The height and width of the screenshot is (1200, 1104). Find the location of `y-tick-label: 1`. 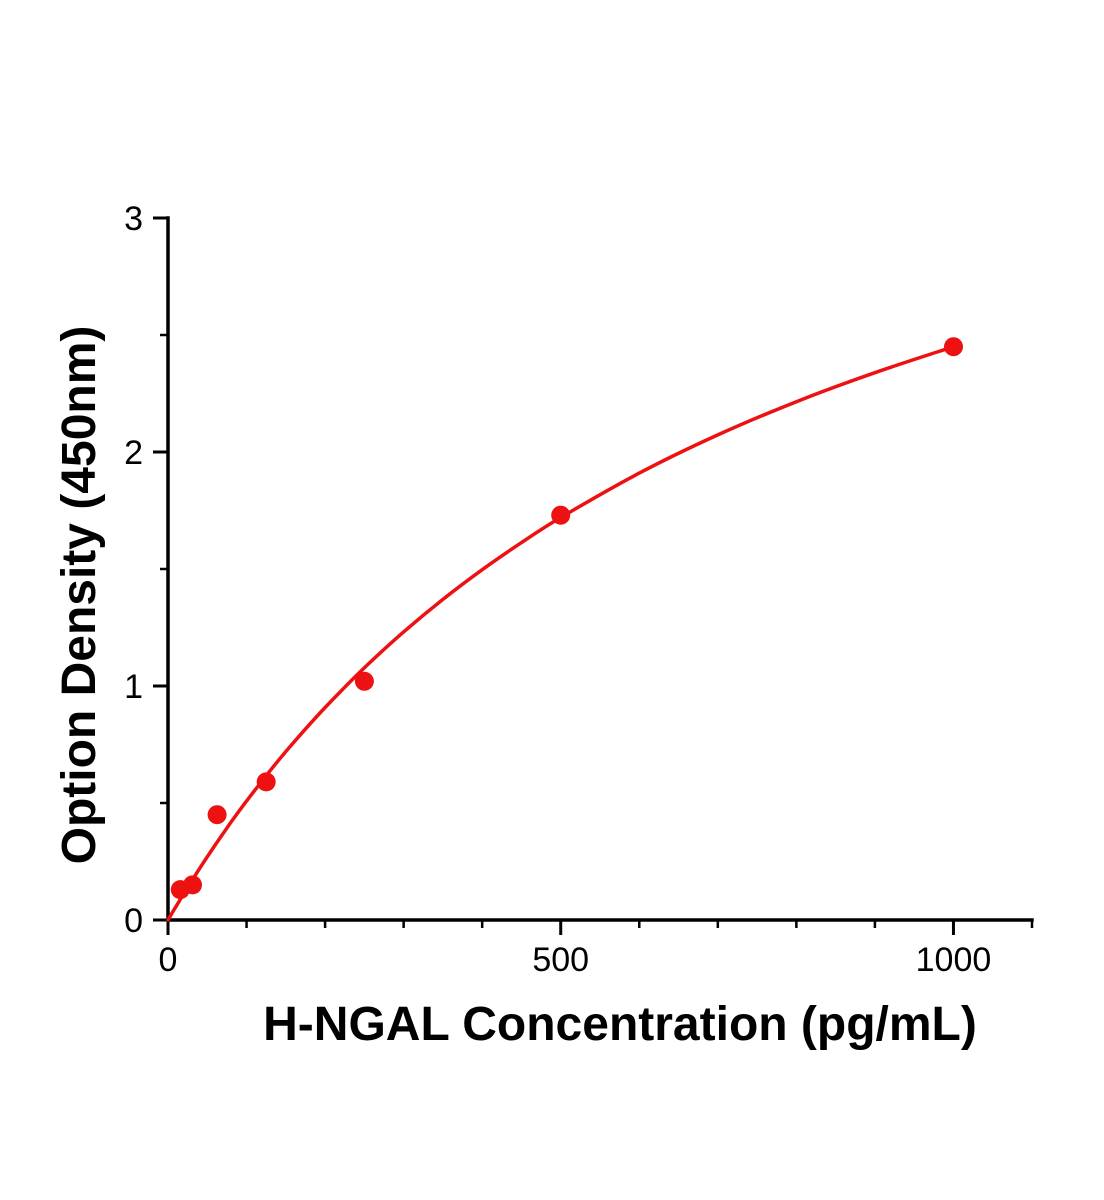

y-tick-label: 1 is located at coordinates (133, 687).